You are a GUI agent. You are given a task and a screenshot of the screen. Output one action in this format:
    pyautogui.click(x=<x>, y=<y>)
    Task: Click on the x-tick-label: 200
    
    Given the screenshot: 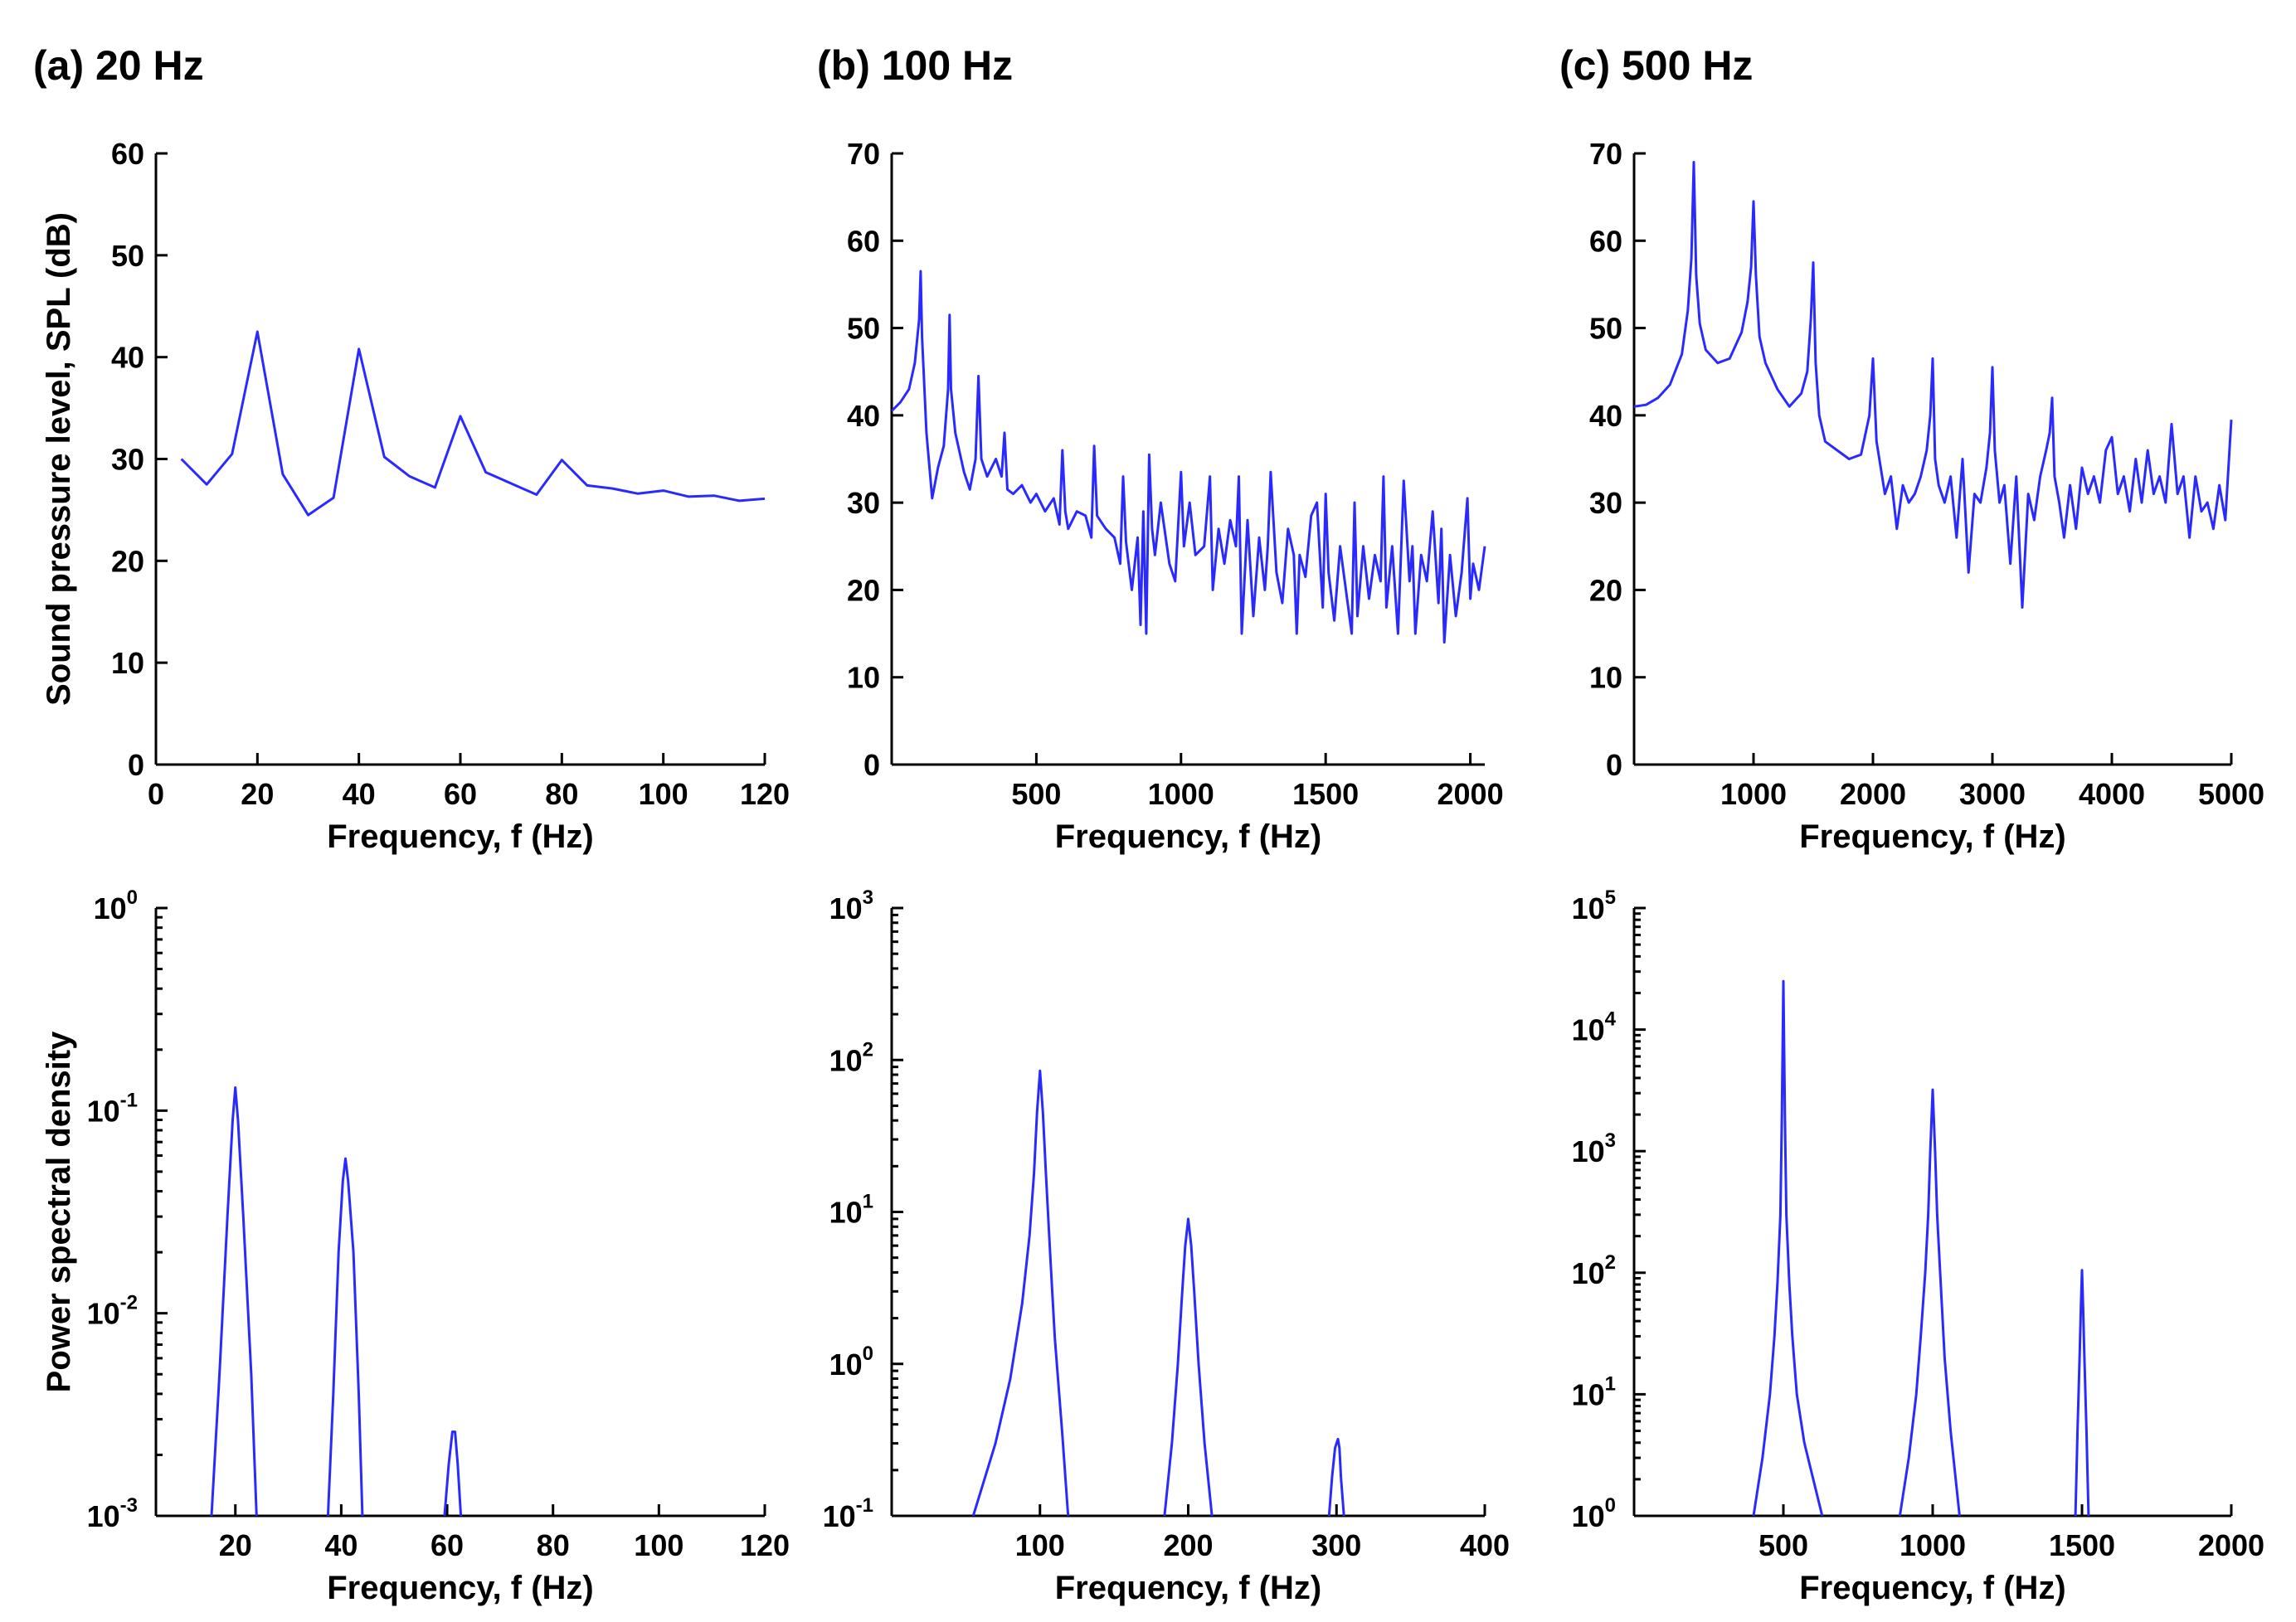 What is the action you would take?
    pyautogui.click(x=1188, y=1545)
    